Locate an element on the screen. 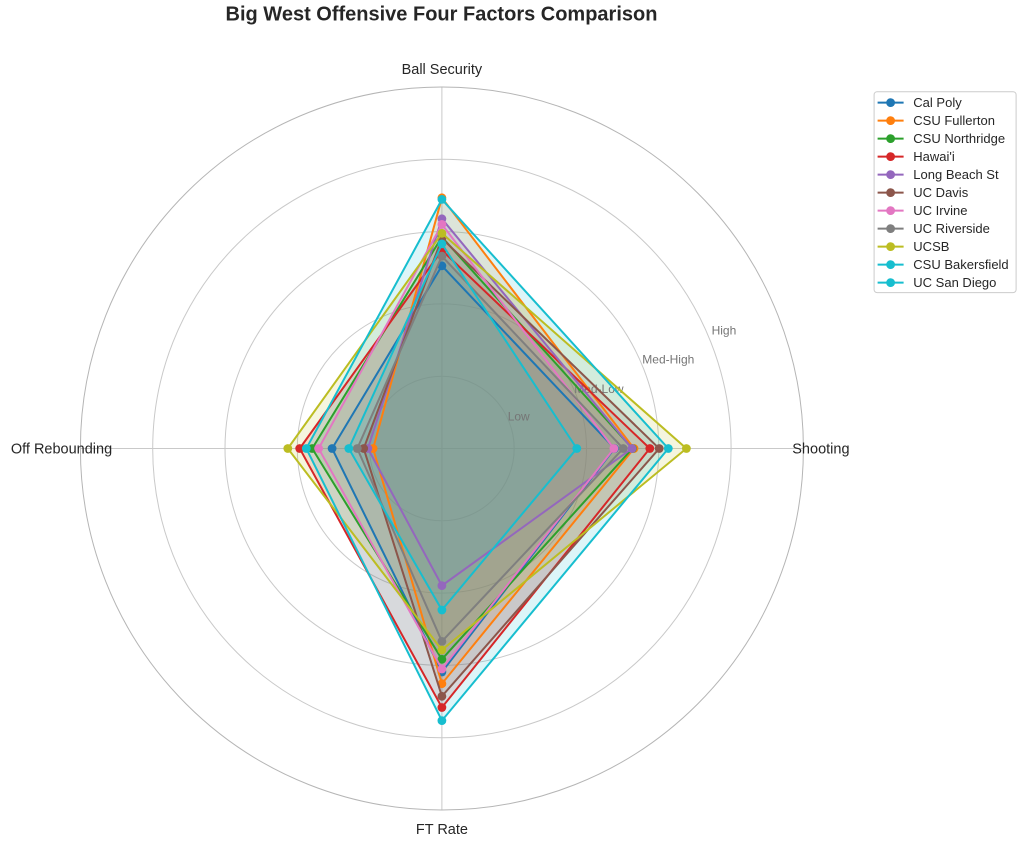  svg-text: Cal Poly is located at coordinates (937, 102).